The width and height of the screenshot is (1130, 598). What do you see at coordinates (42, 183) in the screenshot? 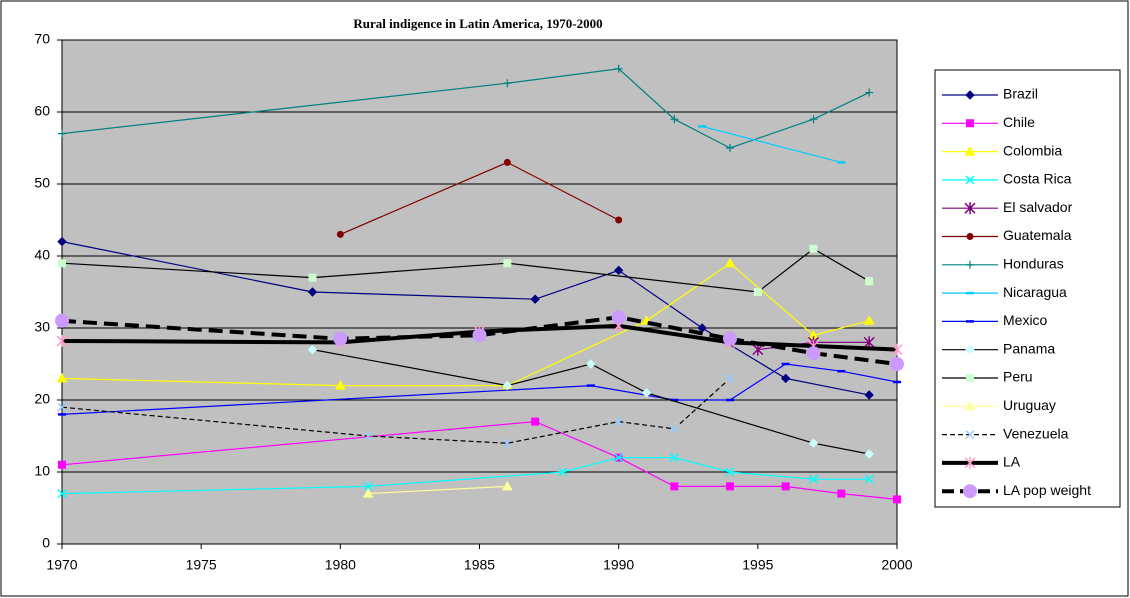
I see `y-tick-label: 50` at bounding box center [42, 183].